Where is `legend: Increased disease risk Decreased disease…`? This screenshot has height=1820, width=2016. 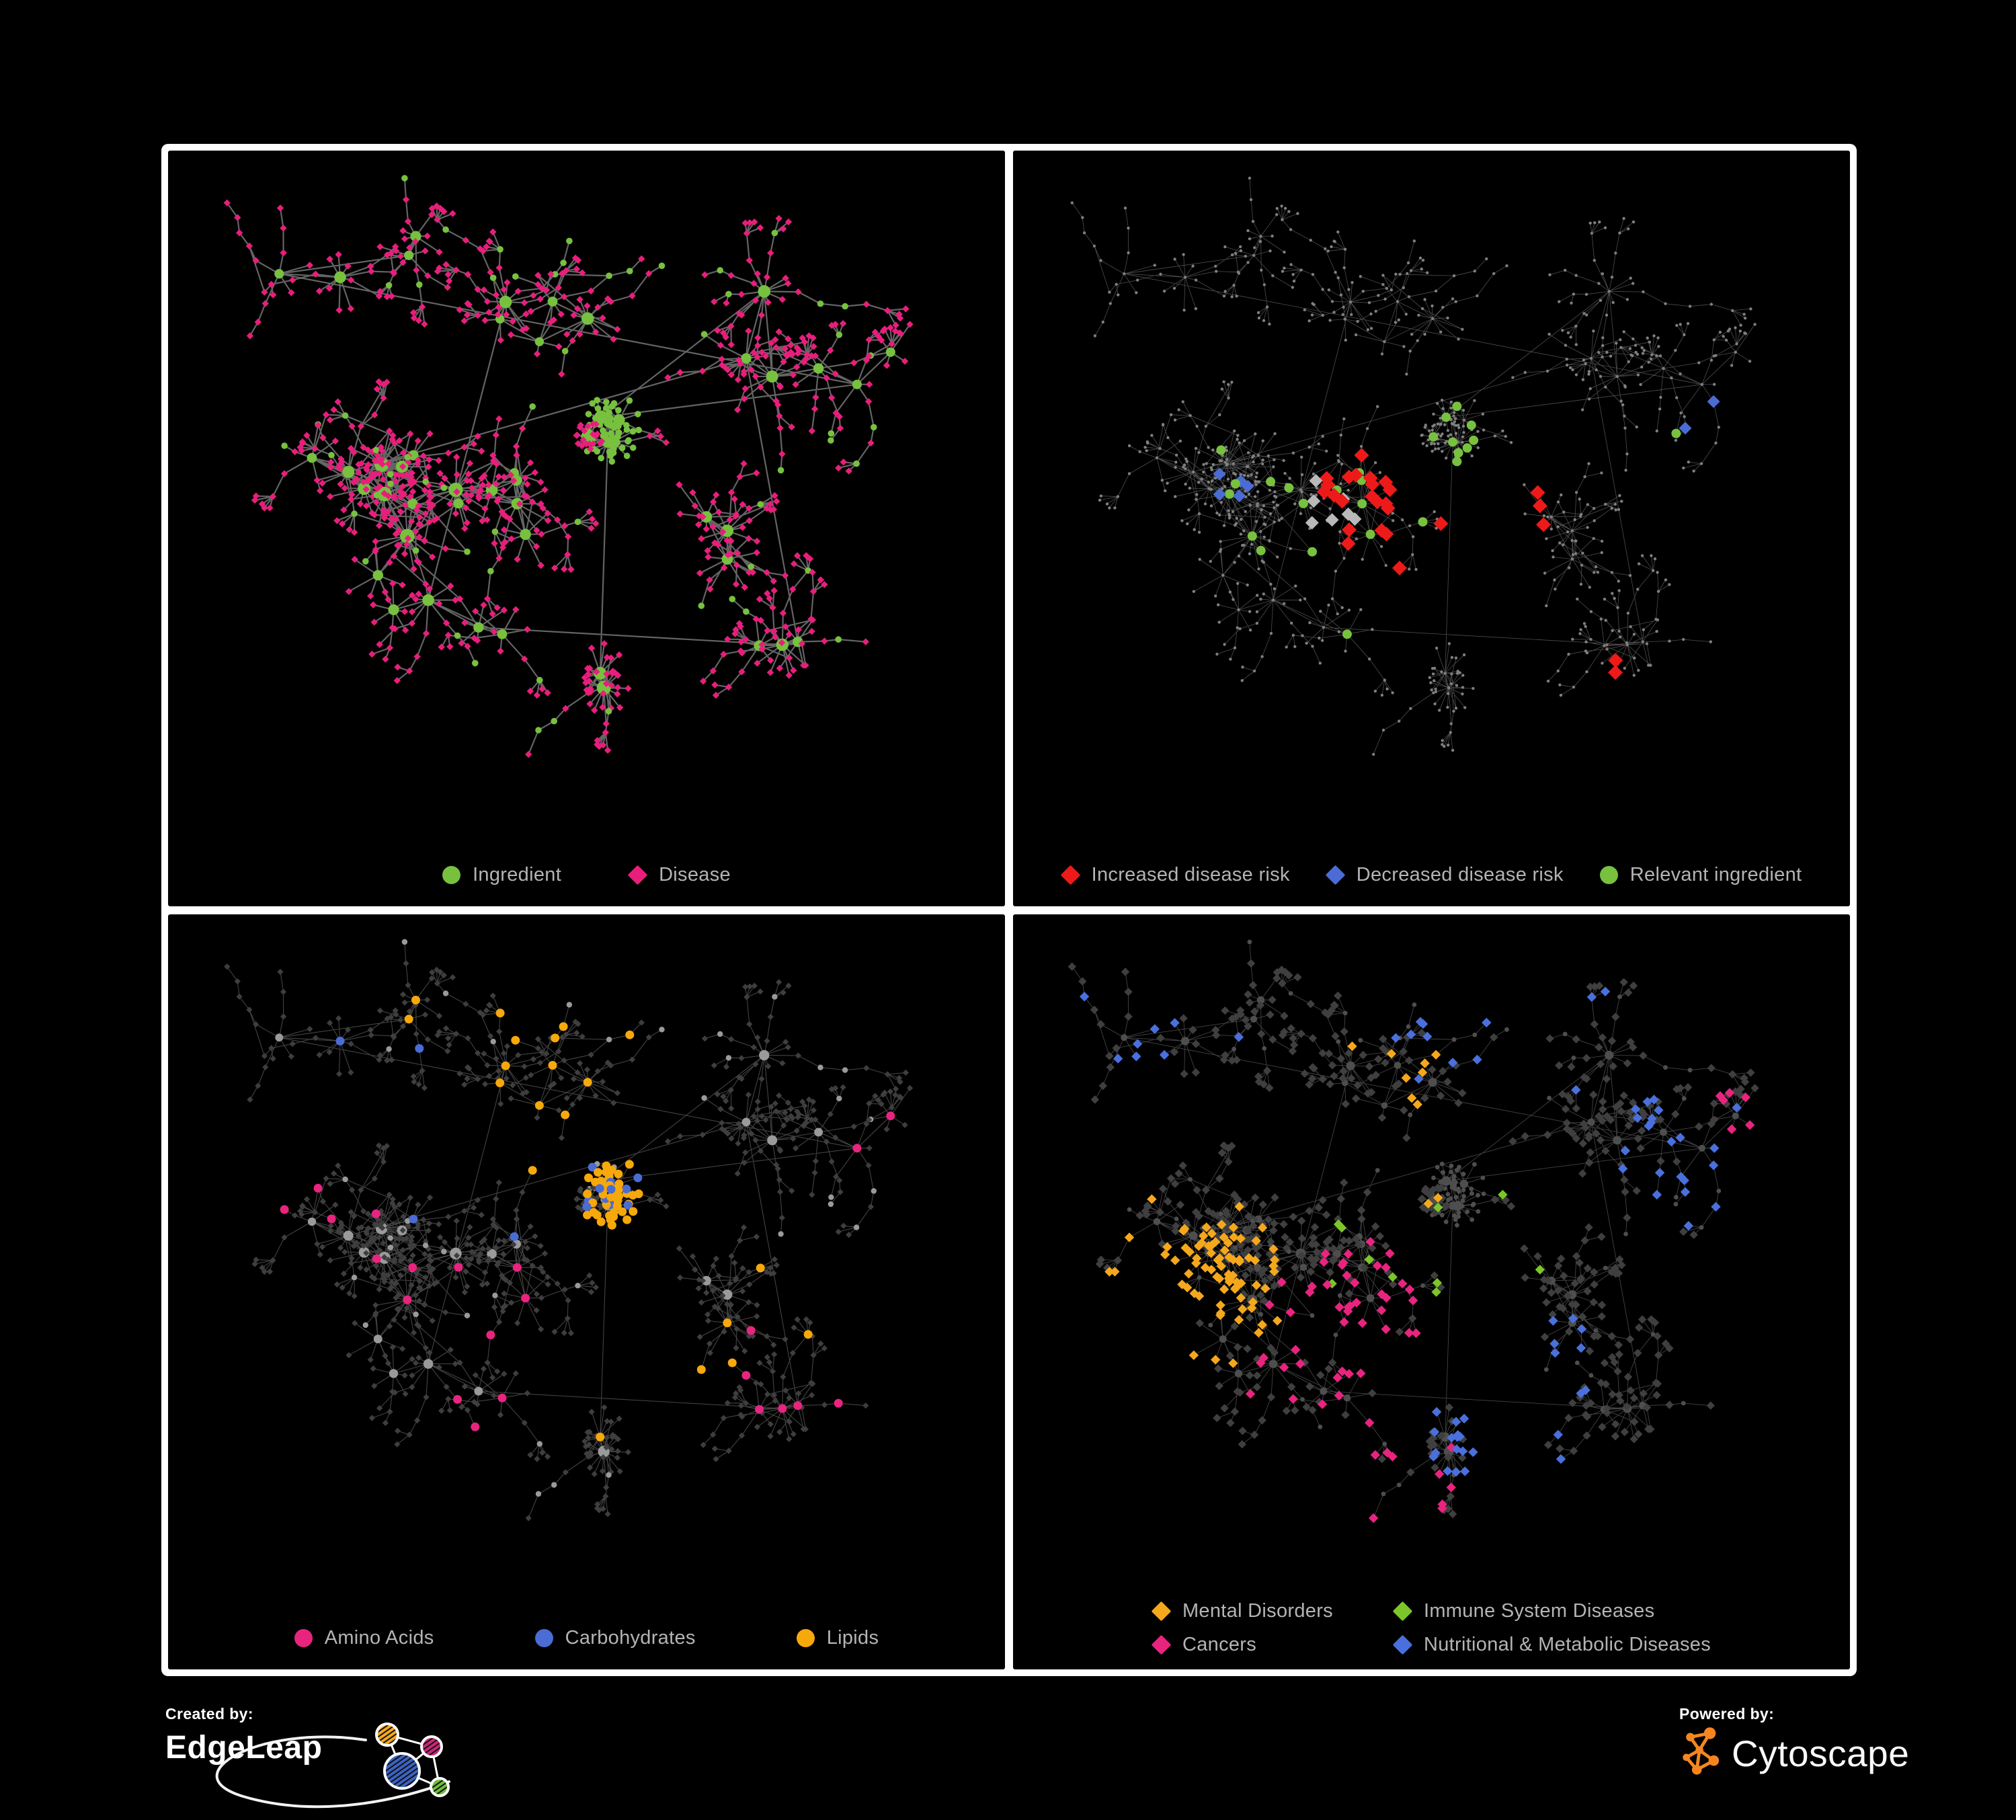
legend: Increased disease risk Decreased disease… is located at coordinates (1431, 875).